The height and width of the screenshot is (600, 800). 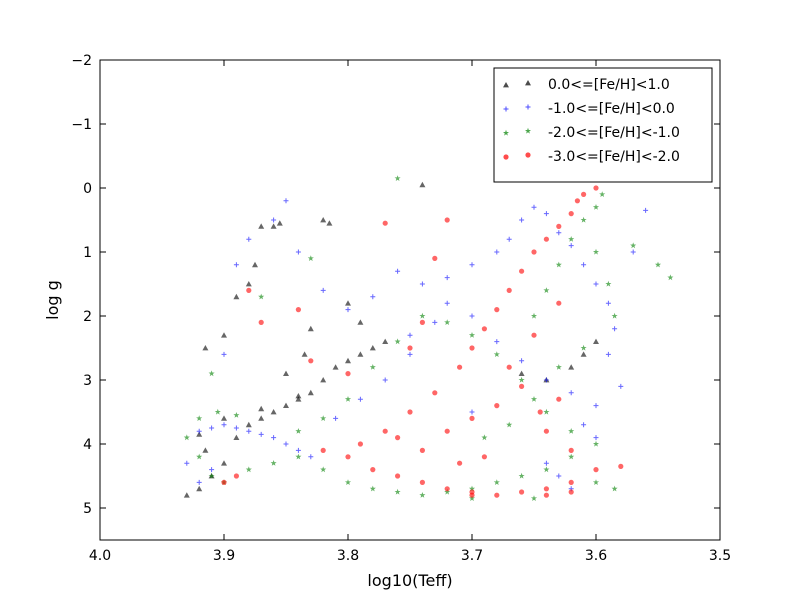 I want to click on y-tick-label: 0, so click(x=87, y=189).